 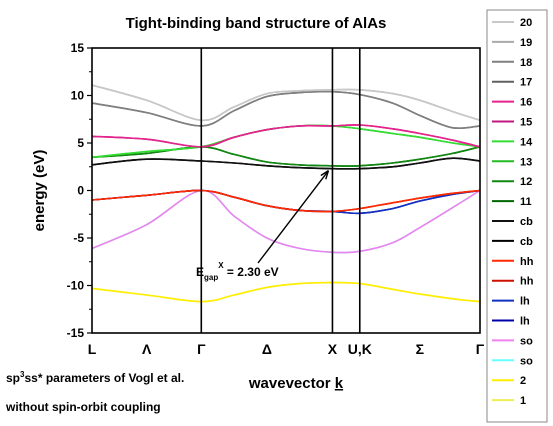 What do you see at coordinates (526, 63) in the screenshot?
I see `legend-label: 18` at bounding box center [526, 63].